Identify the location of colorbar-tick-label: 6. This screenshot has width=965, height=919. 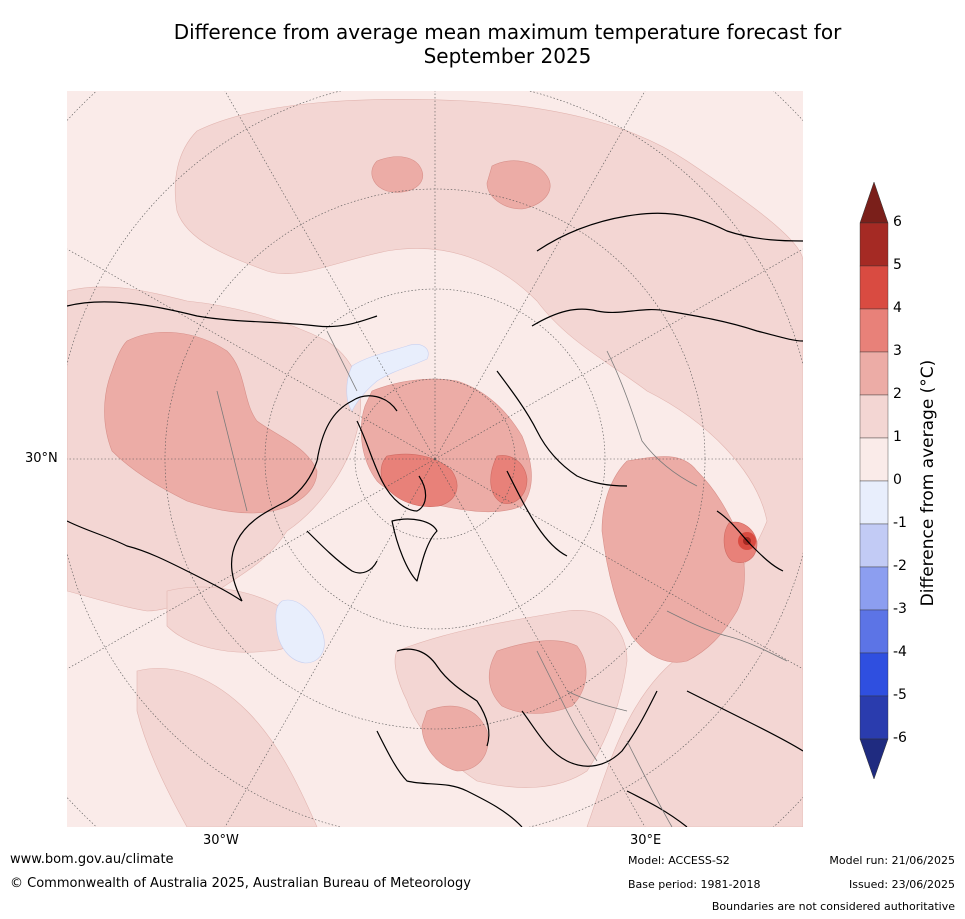
(897, 222).